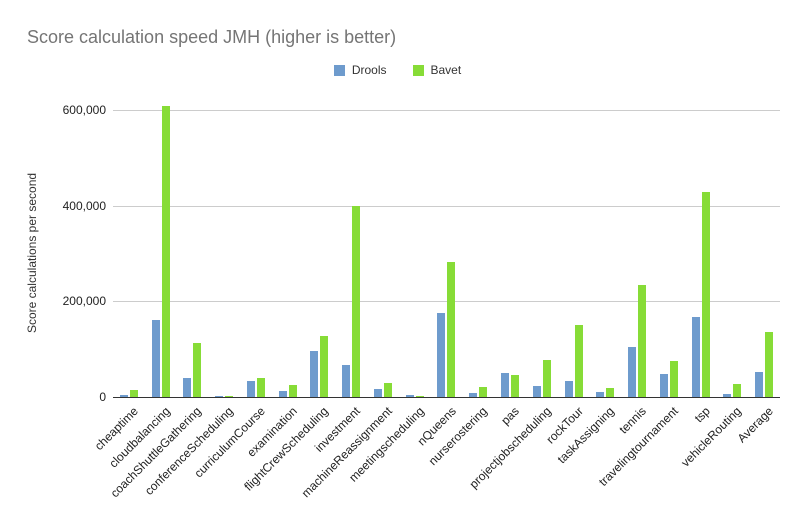 This screenshot has height=526, width=795. Describe the element at coordinates (250, 389) in the screenshot. I see `bar-drools-curriculumCourse` at that location.